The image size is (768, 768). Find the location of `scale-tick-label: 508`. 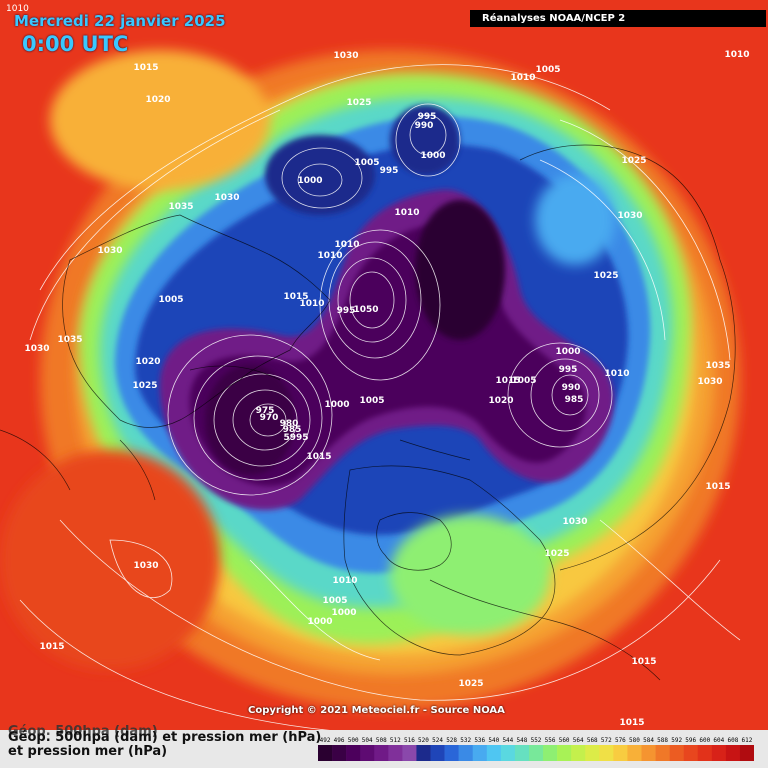

scale-tick-label: 508 is located at coordinates (381, 740).